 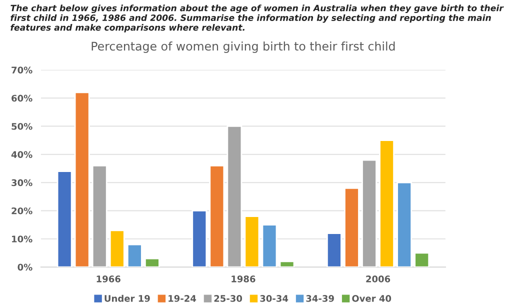 What do you see at coordinates (22, 182) in the screenshot?
I see `y-tick-label: 30%` at bounding box center [22, 182].